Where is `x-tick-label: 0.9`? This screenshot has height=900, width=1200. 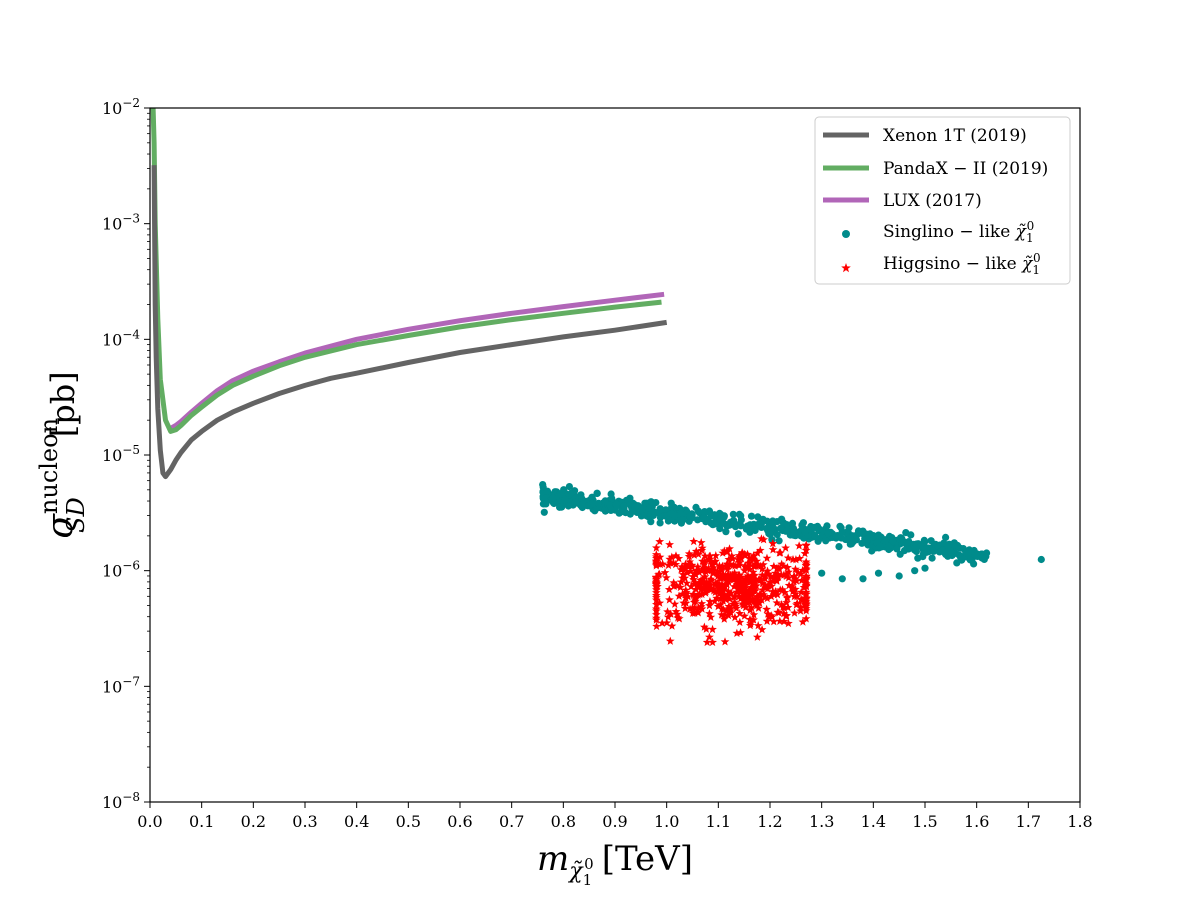 x-tick-label: 0.9 is located at coordinates (614, 821).